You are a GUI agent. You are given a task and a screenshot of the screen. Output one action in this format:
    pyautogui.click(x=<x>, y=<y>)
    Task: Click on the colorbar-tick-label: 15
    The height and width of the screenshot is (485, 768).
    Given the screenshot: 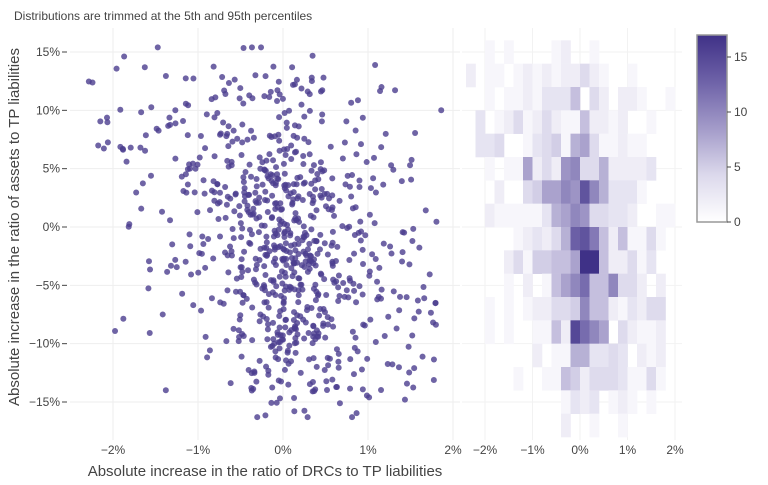 What is the action you would take?
    pyautogui.click(x=741, y=57)
    